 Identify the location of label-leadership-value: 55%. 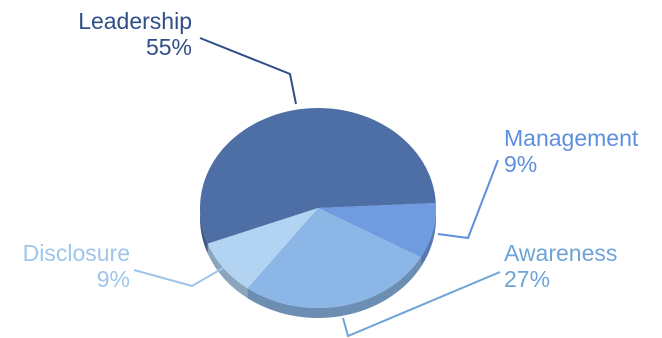
(168, 47).